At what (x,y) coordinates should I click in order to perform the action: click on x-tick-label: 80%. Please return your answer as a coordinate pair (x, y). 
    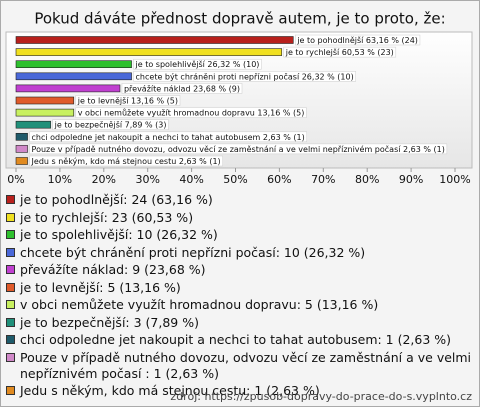
    Looking at the image, I should click on (367, 179).